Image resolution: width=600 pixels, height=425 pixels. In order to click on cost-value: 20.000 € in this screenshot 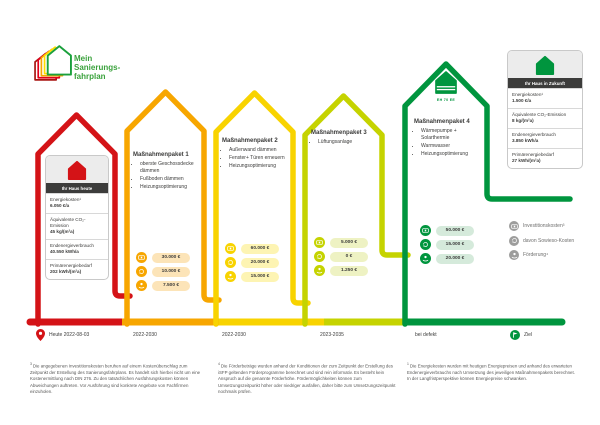, I will do `click(260, 262)`.